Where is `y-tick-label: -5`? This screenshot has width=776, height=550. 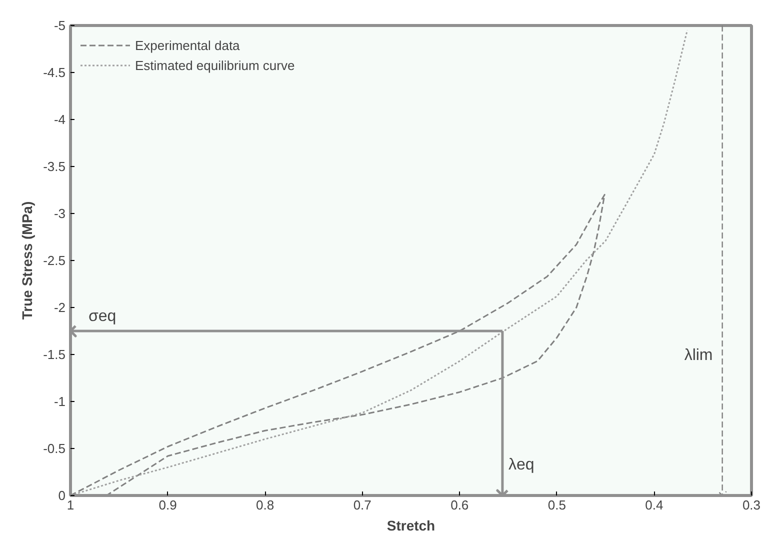
y-tick-label: -5 is located at coordinates (60, 25).